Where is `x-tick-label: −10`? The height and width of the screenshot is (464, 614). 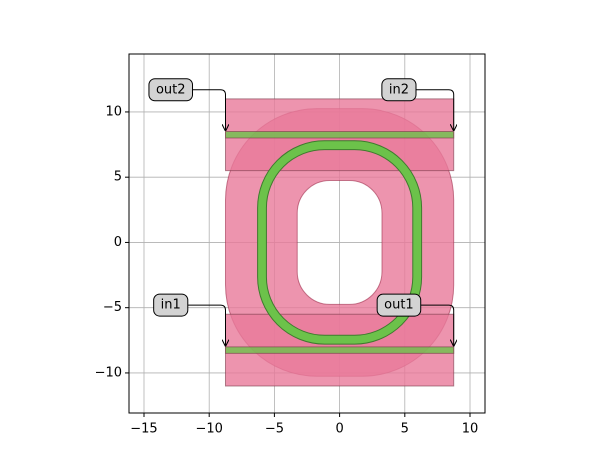 x-tick-label: −10 is located at coordinates (208, 429).